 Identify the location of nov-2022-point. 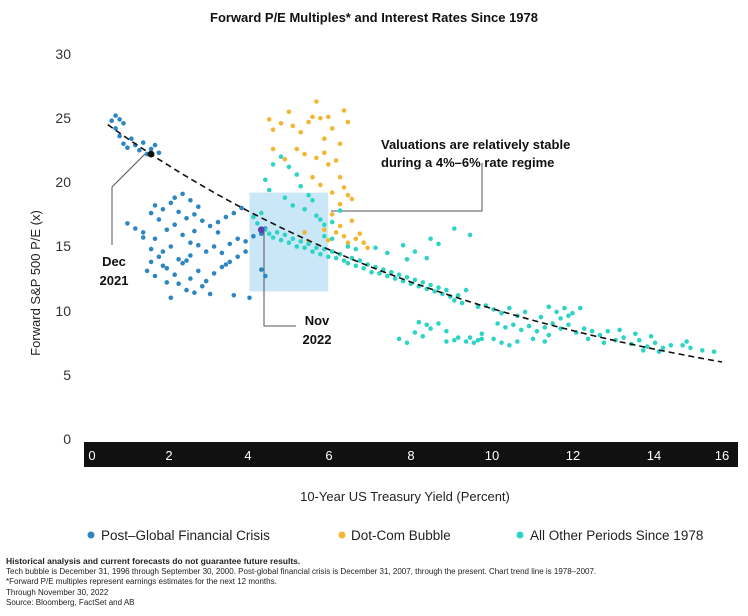
(261, 230).